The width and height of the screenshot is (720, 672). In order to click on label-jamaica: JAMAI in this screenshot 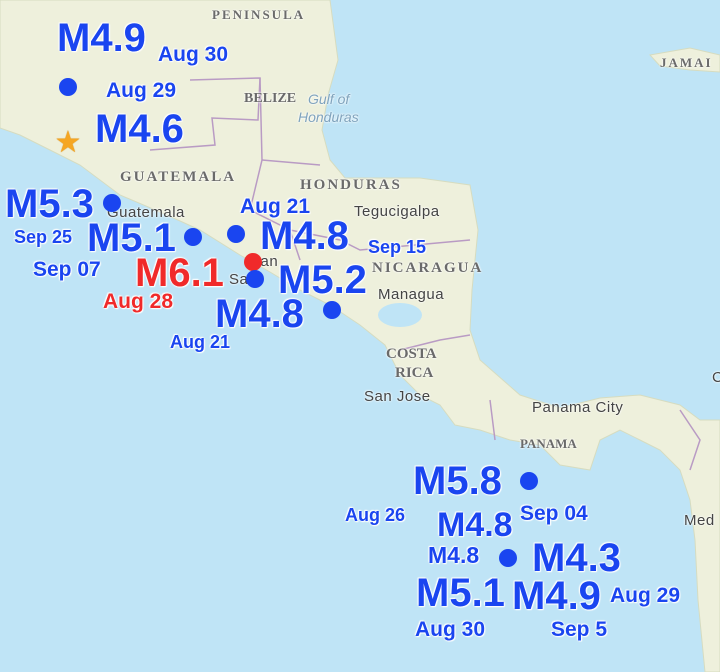, I will do `click(686, 62)`.